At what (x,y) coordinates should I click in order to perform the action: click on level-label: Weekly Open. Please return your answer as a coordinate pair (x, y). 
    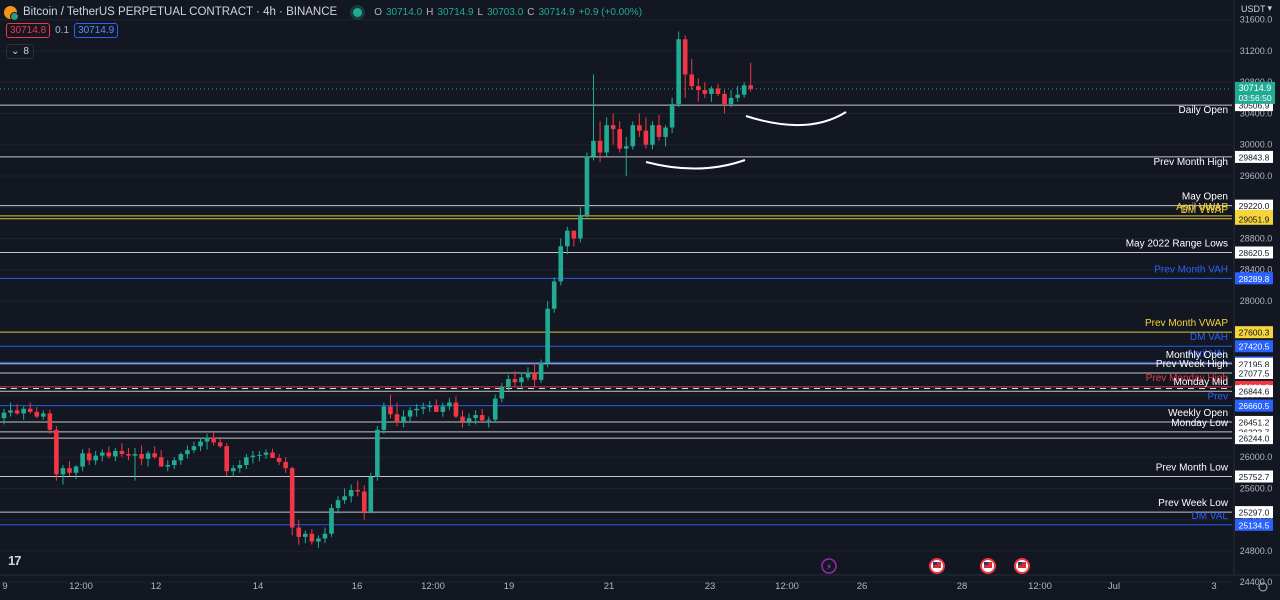
    Looking at the image, I should click on (1198, 413).